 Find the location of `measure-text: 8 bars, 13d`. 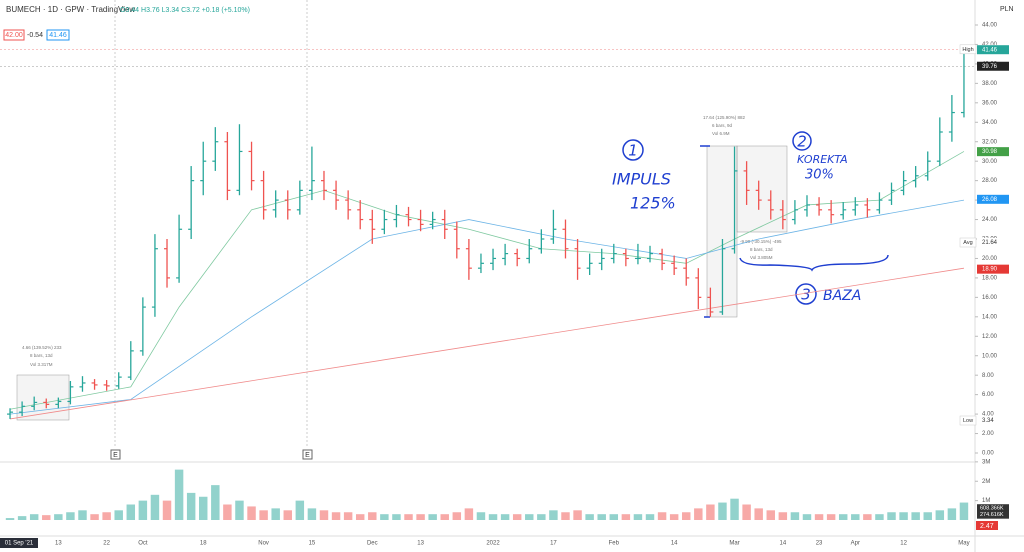

measure-text: 8 bars, 13d is located at coordinates (41, 355).